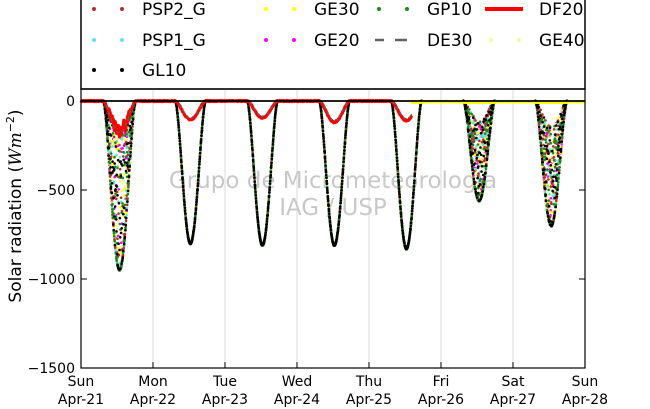 The width and height of the screenshot is (650, 409). I want to click on watermark-line-1: Grupo de Micrometeorologia, so click(333, 181).